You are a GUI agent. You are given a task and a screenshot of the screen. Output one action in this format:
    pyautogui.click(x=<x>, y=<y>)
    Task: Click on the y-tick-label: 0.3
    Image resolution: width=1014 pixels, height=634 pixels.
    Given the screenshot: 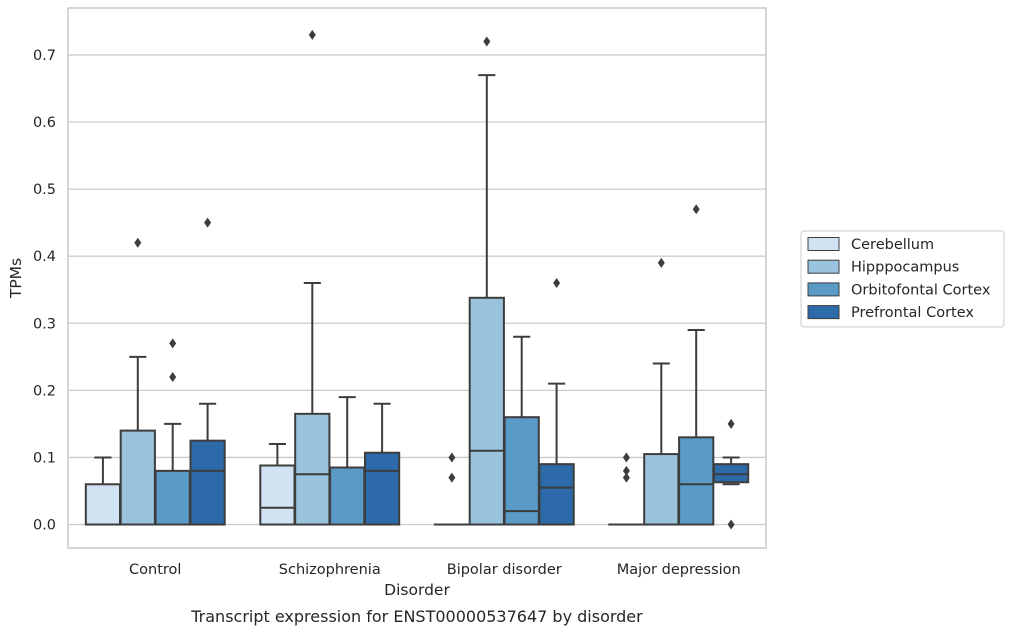 What is the action you would take?
    pyautogui.click(x=44, y=324)
    